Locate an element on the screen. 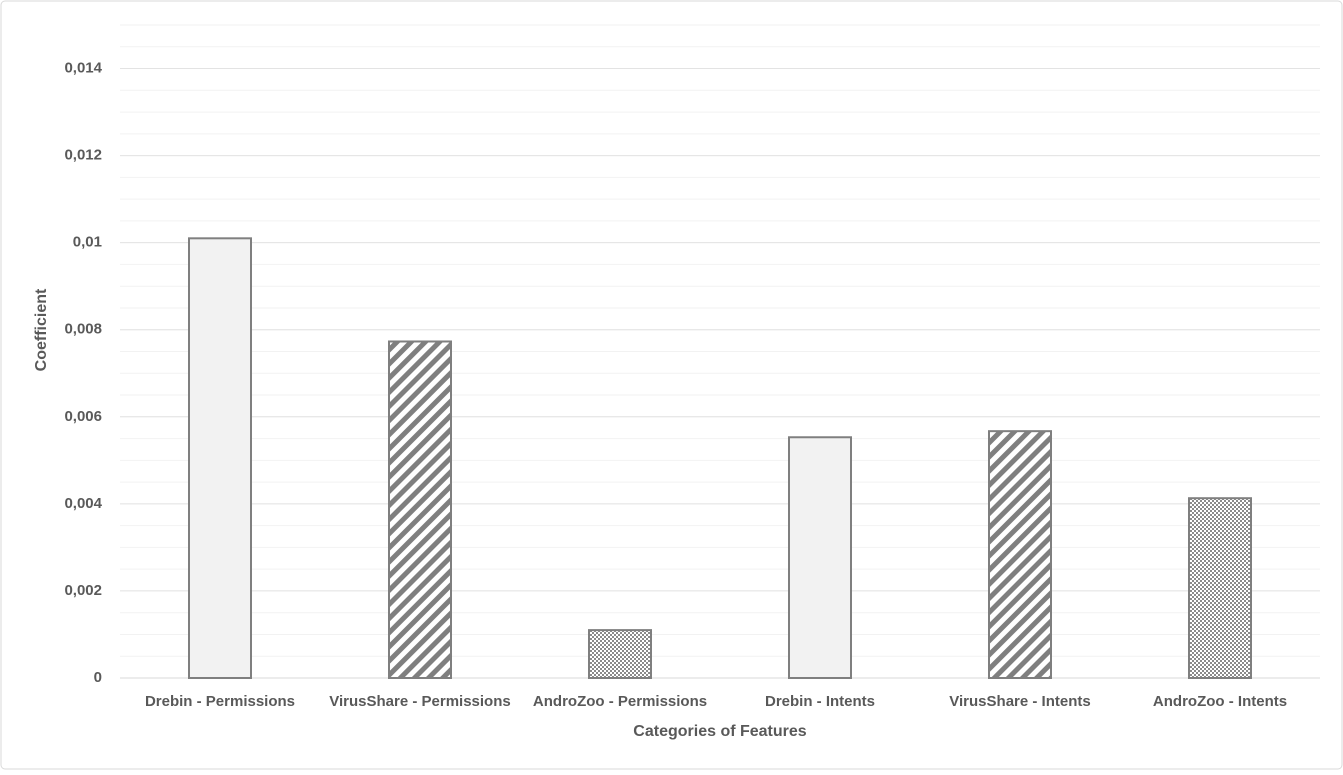  x-tick-label: VirusShare - Intents is located at coordinates (1019, 701).